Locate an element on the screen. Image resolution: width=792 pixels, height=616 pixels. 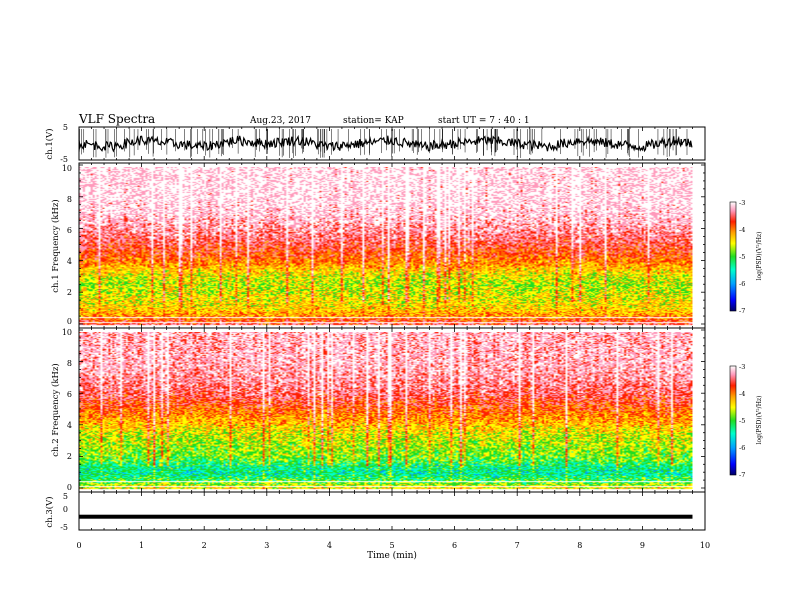
ch2-spectrogram-ylabel: ch.2 Frequency (kHz) is located at coordinates (55, 409).